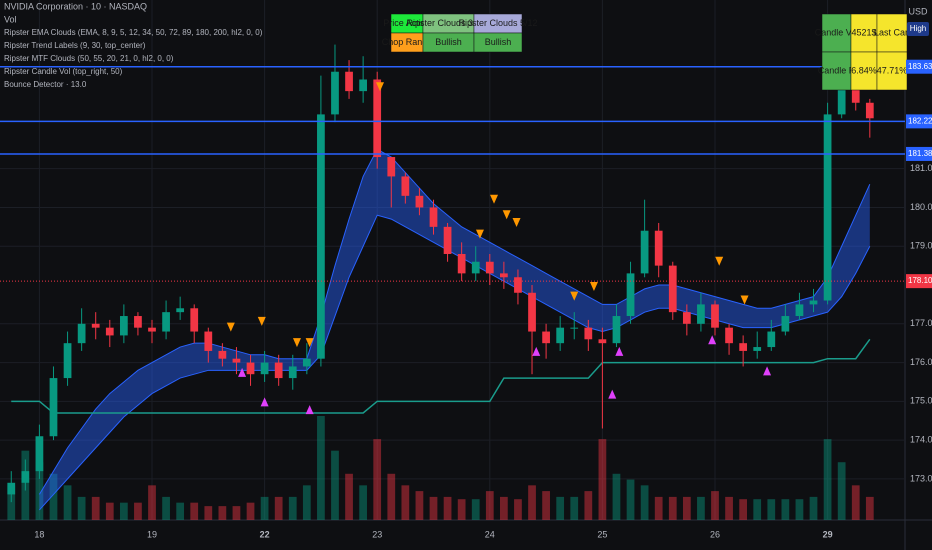 This screenshot has height=550, width=932. What do you see at coordinates (497, 23) in the screenshot?
I see `table-cell-text: Ripster Clouds 5/12` at bounding box center [497, 23].